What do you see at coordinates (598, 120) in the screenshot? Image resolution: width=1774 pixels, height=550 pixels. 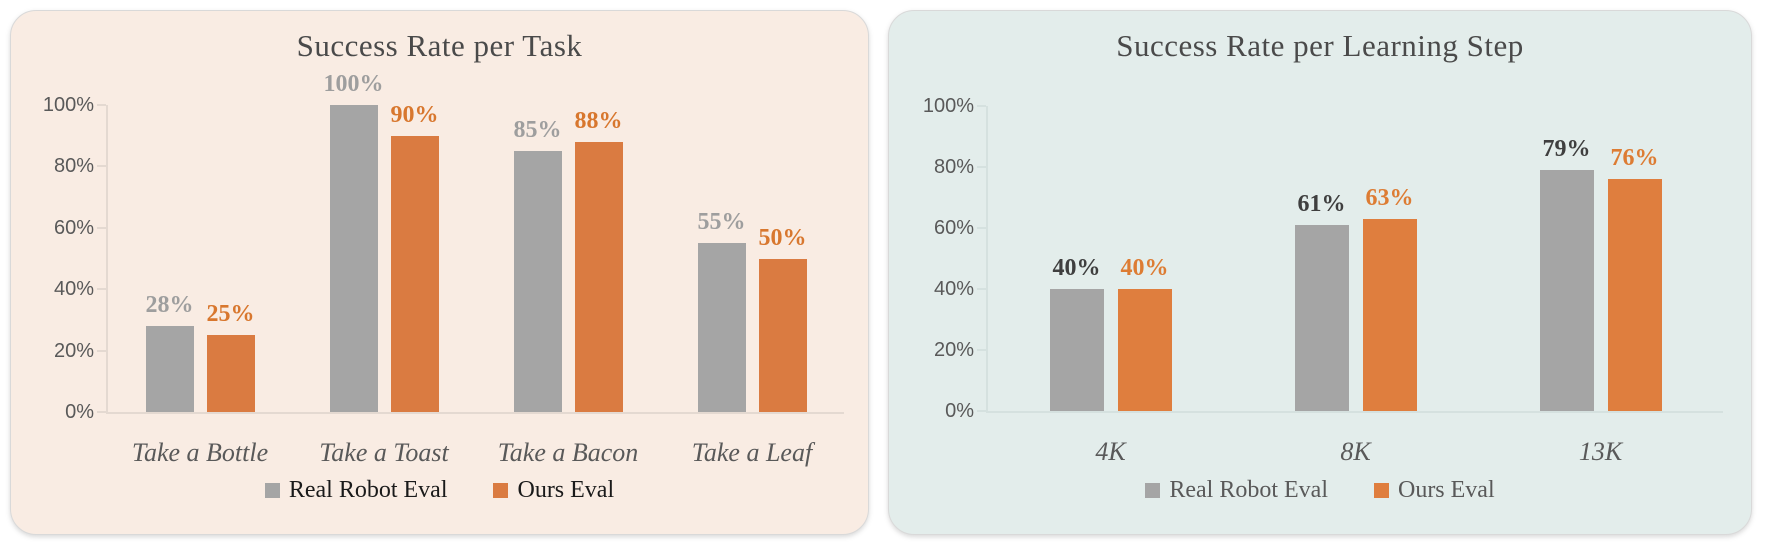 I see `value-label-ours-eval: 88%` at bounding box center [598, 120].